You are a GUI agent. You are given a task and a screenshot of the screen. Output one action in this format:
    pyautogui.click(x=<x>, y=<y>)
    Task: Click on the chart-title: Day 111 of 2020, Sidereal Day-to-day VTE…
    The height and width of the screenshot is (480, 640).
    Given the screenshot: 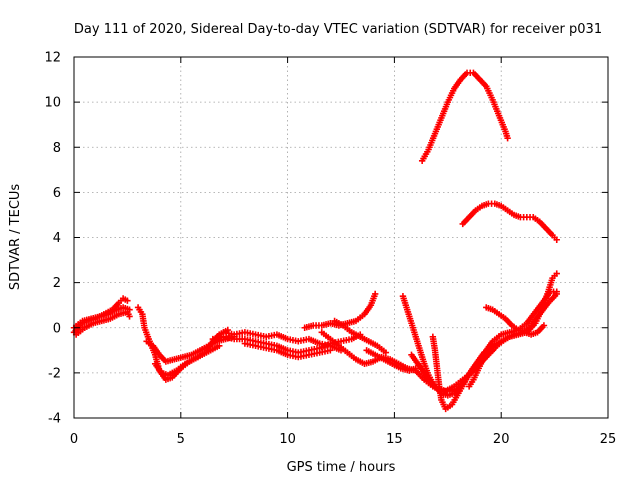 What is the action you would take?
    pyautogui.click(x=338, y=29)
    